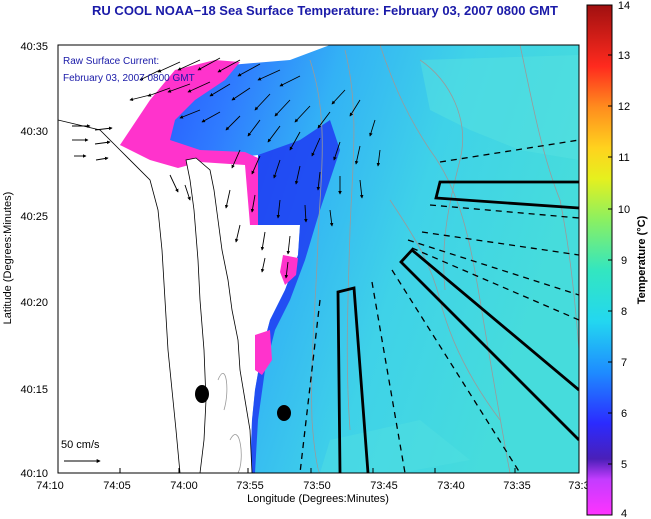 This screenshot has width=651, height=519. What do you see at coordinates (8, 258) in the screenshot?
I see `y-axis-label: Latitude (Degrees:Minutes)` at bounding box center [8, 258].